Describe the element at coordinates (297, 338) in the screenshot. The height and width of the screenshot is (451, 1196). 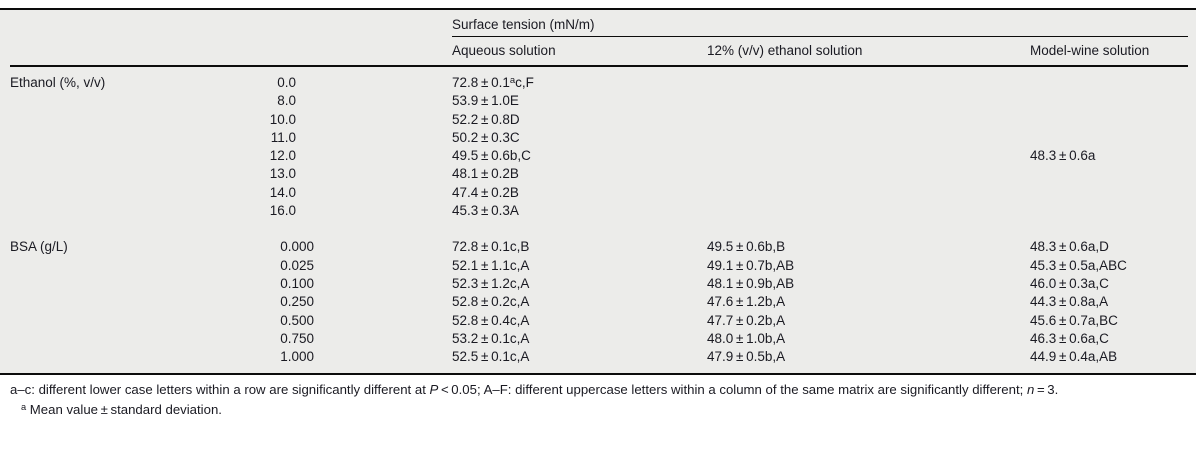
I see `amount-cell: 0.750` at that location.